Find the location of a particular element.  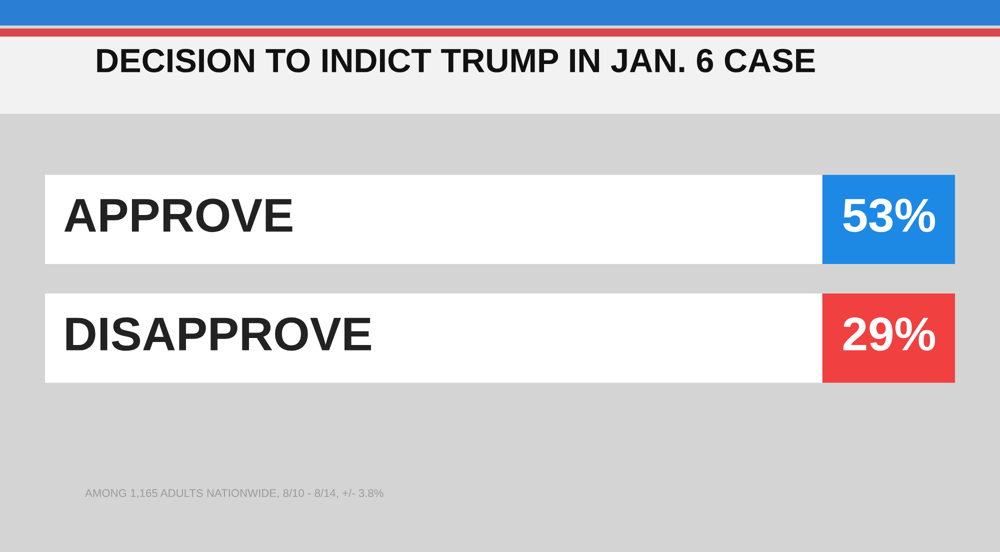

text: AMONG 1,165 ADULTS NATIONWIDE, 8/10 - 8/14, +/- 3.8% is located at coordinates (234, 493).